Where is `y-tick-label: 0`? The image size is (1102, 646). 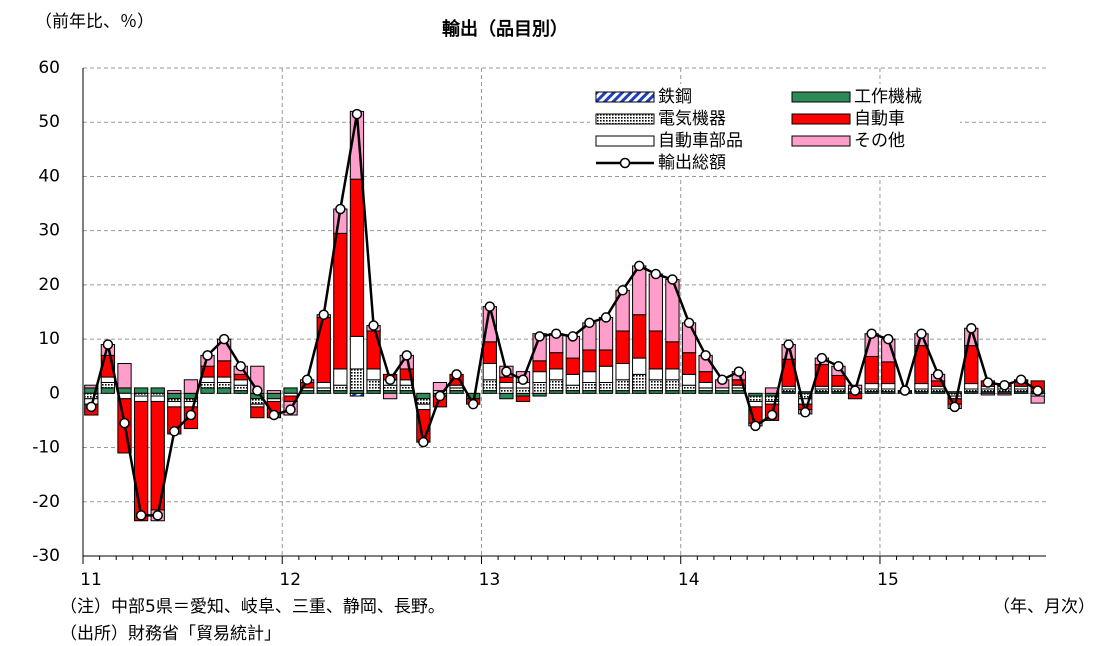 y-tick-label: 0 is located at coordinates (54, 393).